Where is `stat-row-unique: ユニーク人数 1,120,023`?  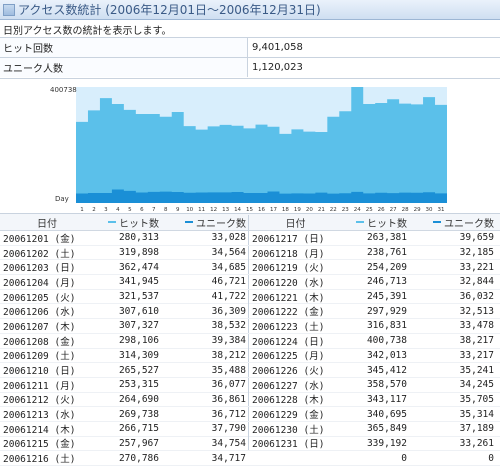 stat-row-unique: ユニーク人数 1,120,023 is located at coordinates (250, 67).